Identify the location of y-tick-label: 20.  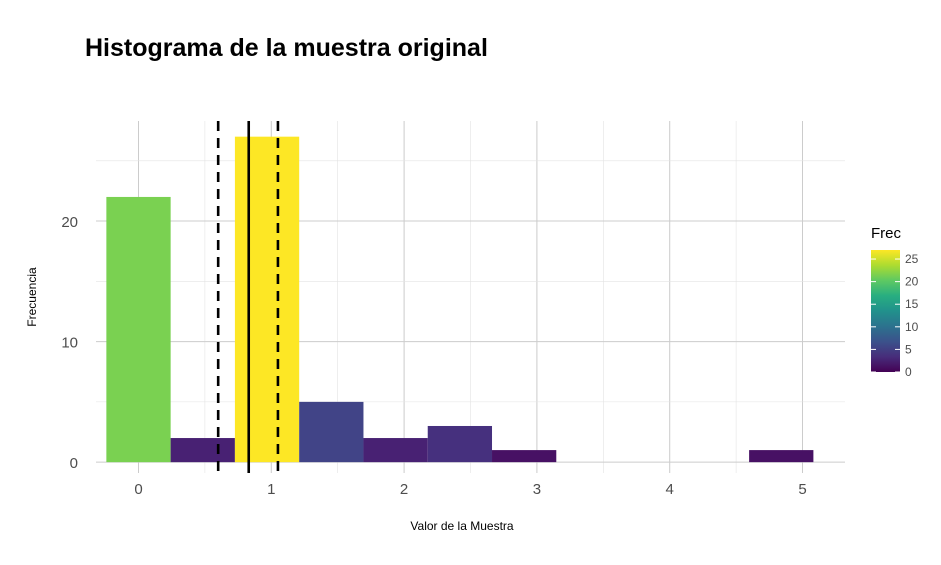
(69, 222).